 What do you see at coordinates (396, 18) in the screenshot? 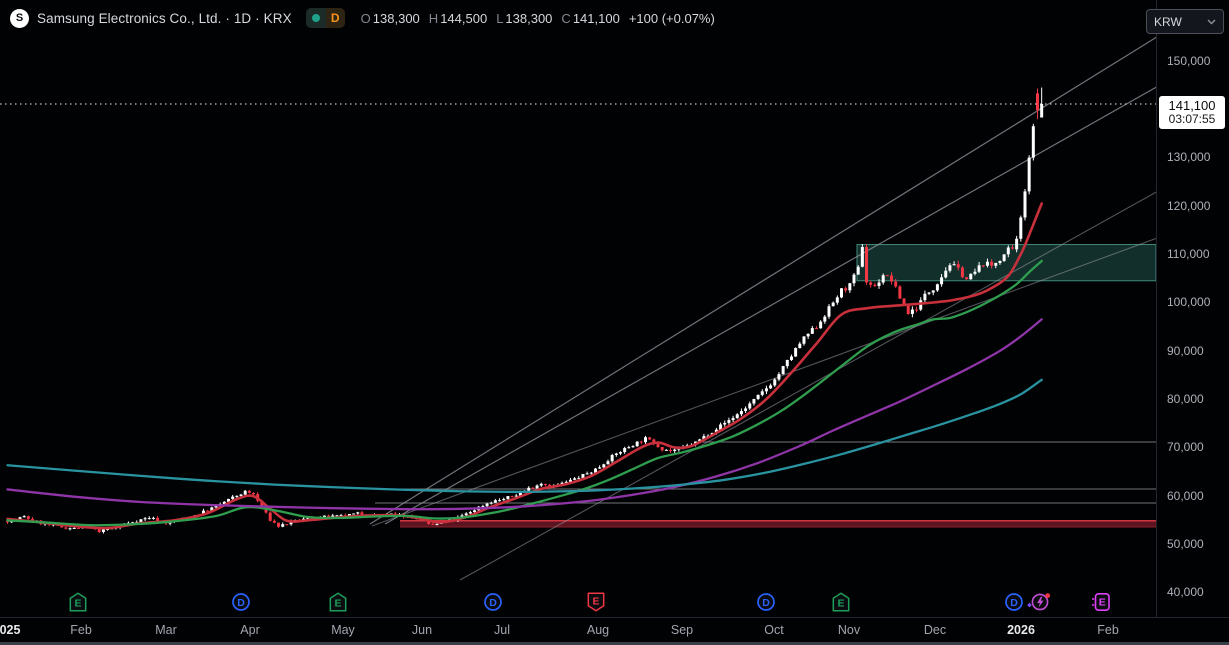
I see `open-value: 138,300` at bounding box center [396, 18].